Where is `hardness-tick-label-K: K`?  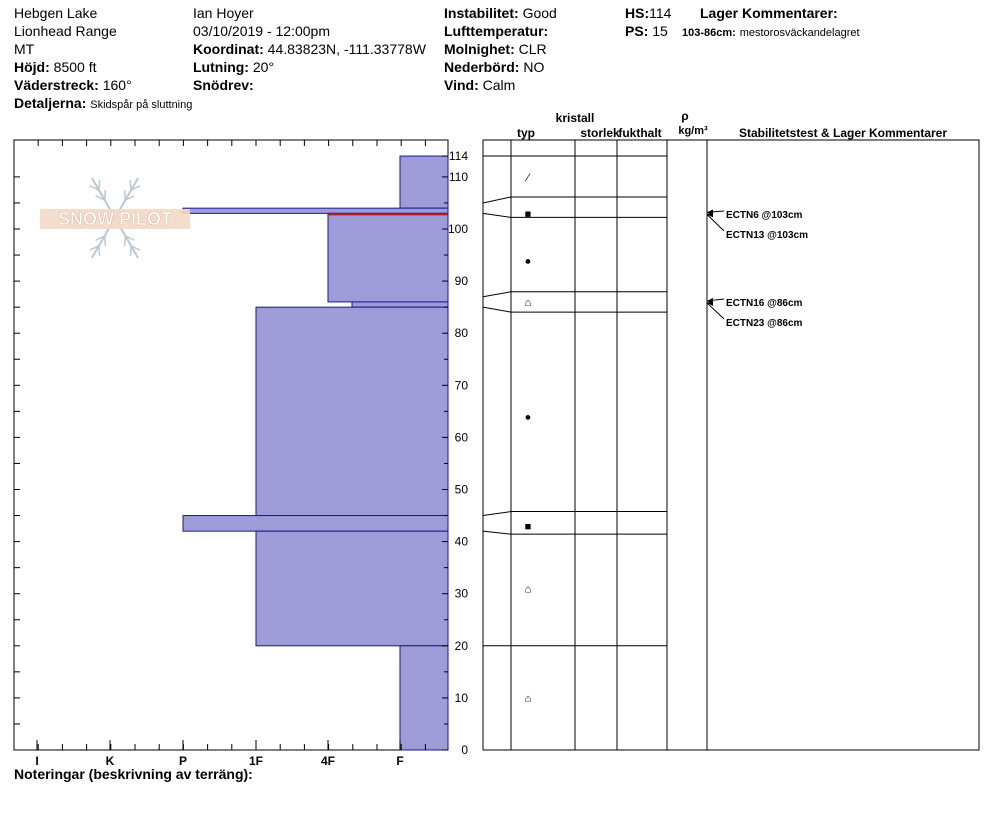 hardness-tick-label-K: K is located at coordinates (110, 761).